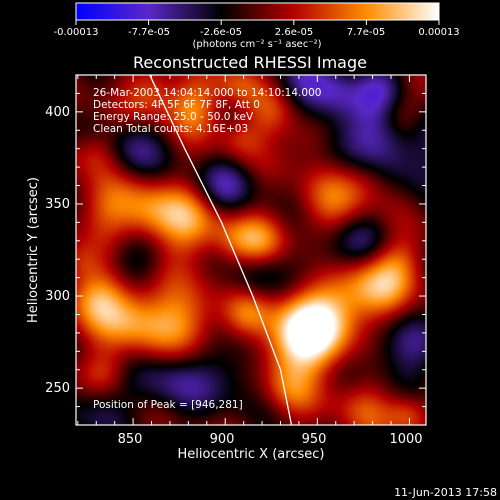  What do you see at coordinates (221, 32) in the screenshot?
I see `colorbar-tick-label: -2.6e-05` at bounding box center [221, 32].